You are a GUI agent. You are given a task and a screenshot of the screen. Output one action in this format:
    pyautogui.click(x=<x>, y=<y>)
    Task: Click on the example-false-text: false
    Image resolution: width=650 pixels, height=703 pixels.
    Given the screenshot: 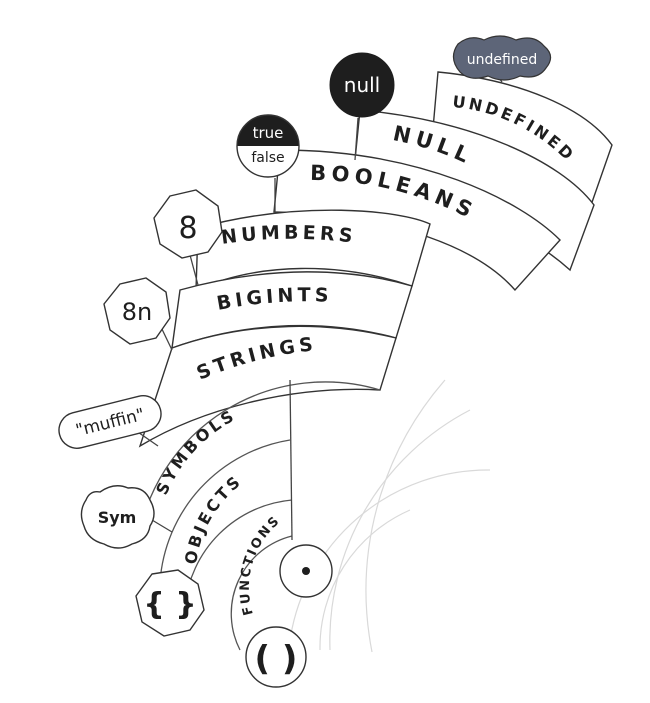 What is the action you would take?
    pyautogui.click(x=267, y=158)
    